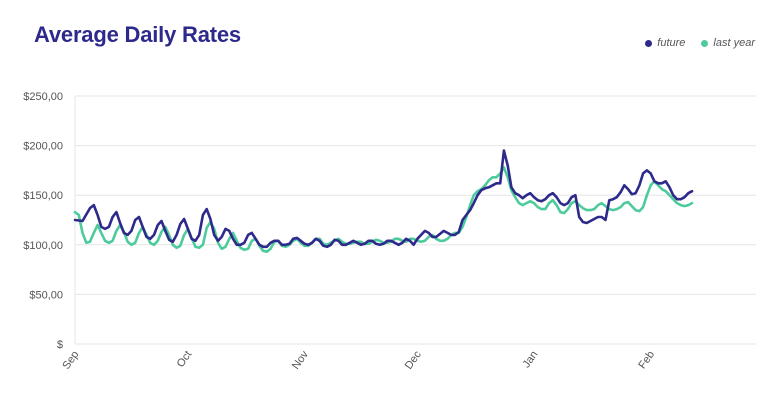 The width and height of the screenshot is (781, 412). I want to click on y-tick-label-5: $250,00, so click(43, 97).